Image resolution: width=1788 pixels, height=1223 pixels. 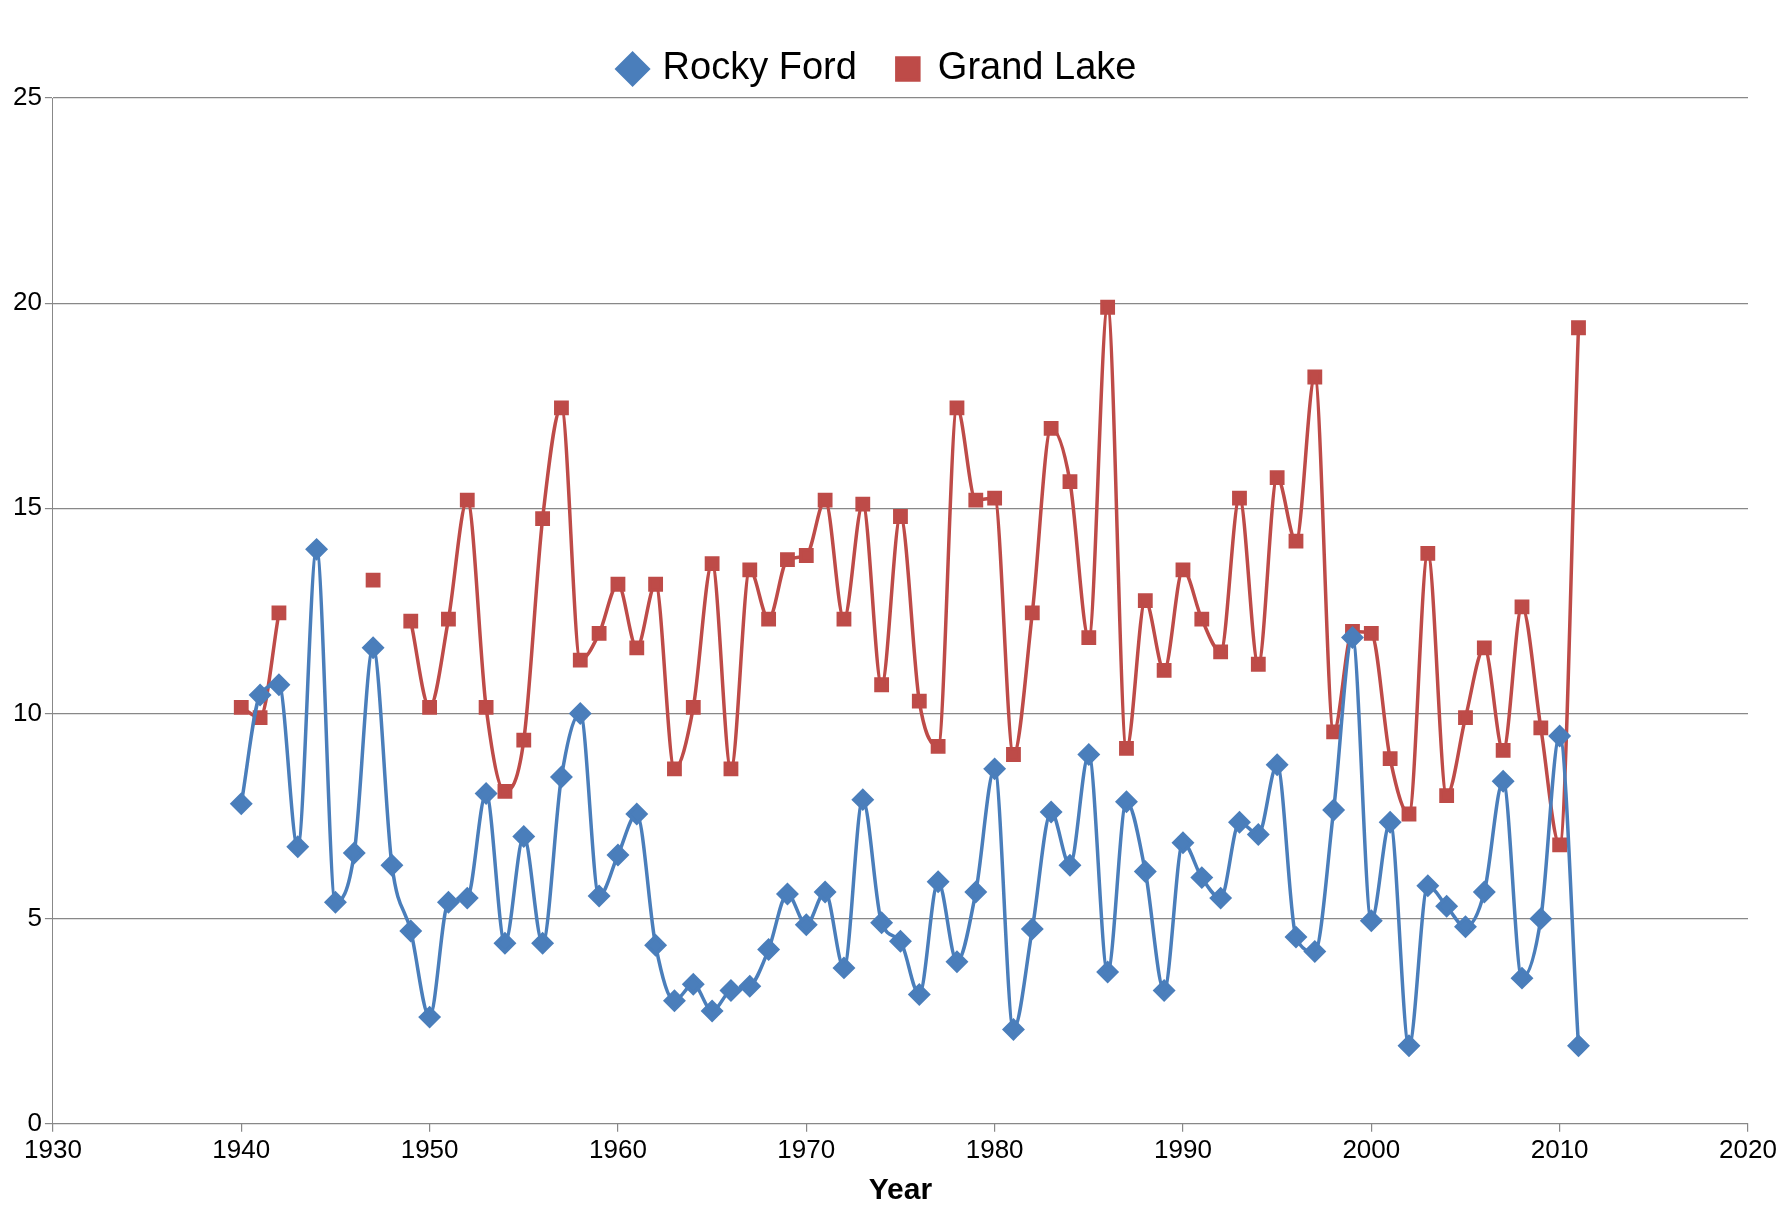 What do you see at coordinates (994, 1148) in the screenshot?
I see `x-tick-label: 1980` at bounding box center [994, 1148].